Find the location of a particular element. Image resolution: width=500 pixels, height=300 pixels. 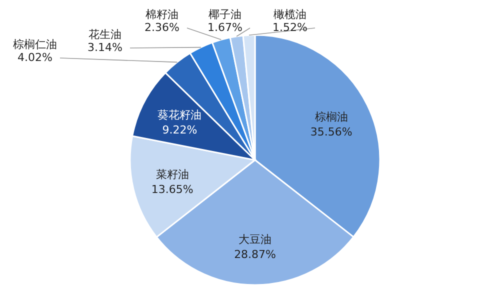

slice-label: 菜籽油 is located at coordinates (172, 174).